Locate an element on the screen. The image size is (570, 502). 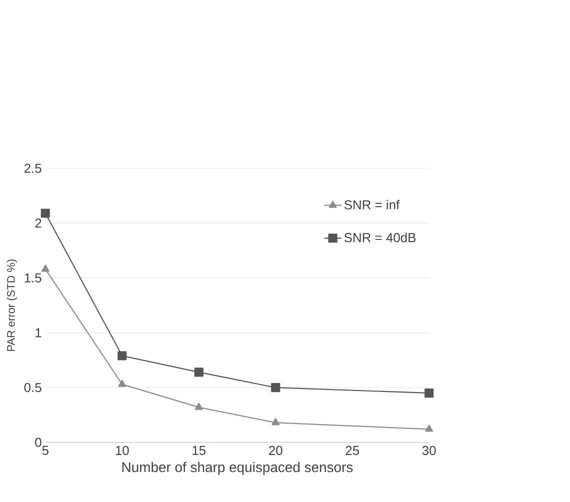
x-axis-title: Number of sharp equispaced sensors is located at coordinates (237, 468).